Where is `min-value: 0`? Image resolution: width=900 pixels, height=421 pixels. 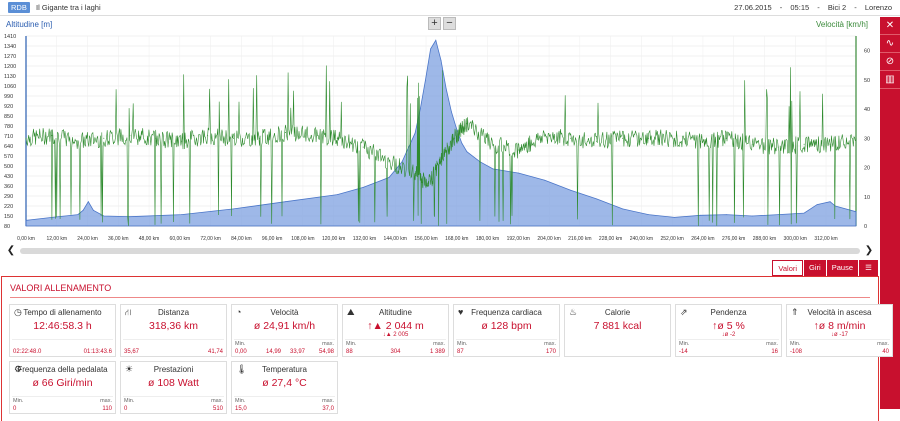 min-value: 0 is located at coordinates (126, 409).